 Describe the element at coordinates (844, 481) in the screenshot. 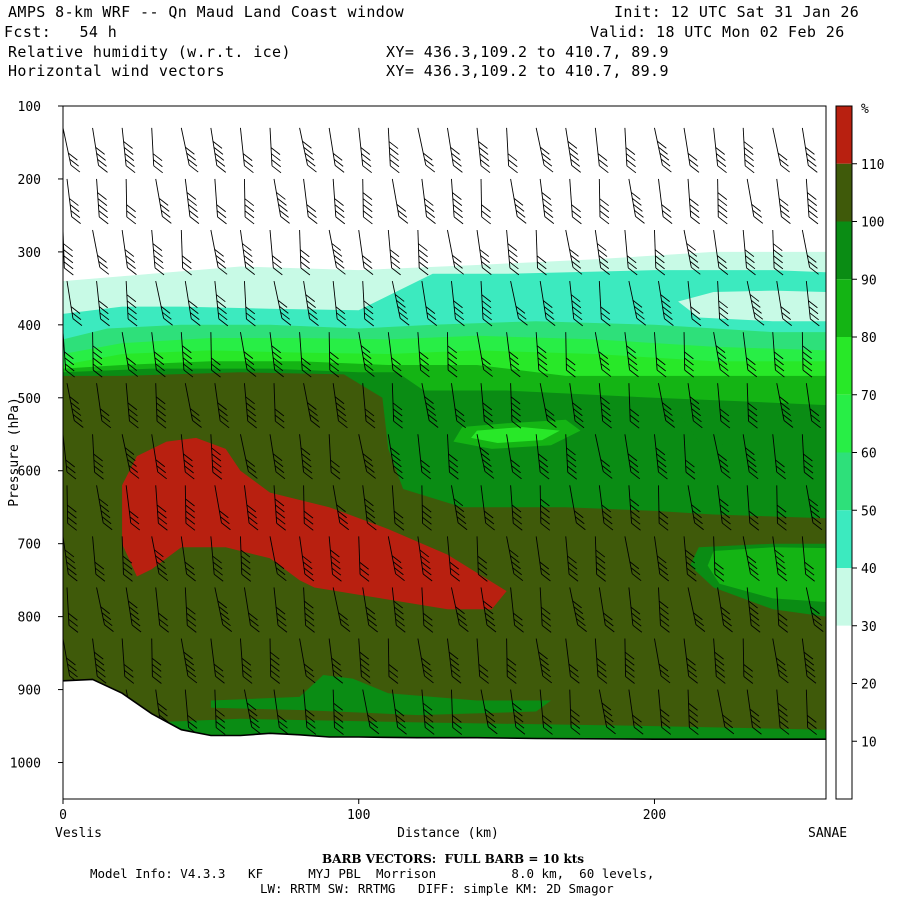

I see `colorbar-band` at that location.